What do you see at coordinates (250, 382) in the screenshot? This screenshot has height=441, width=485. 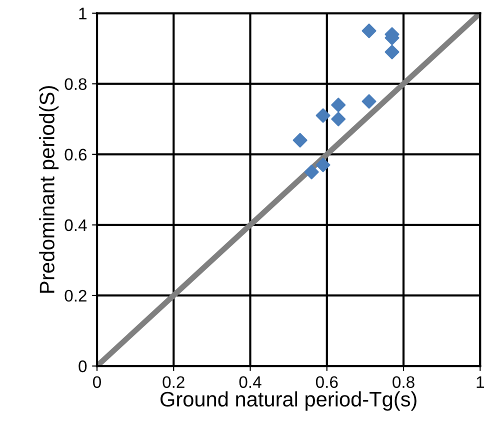 I see `x-tick-label: 0.4` at bounding box center [250, 382].